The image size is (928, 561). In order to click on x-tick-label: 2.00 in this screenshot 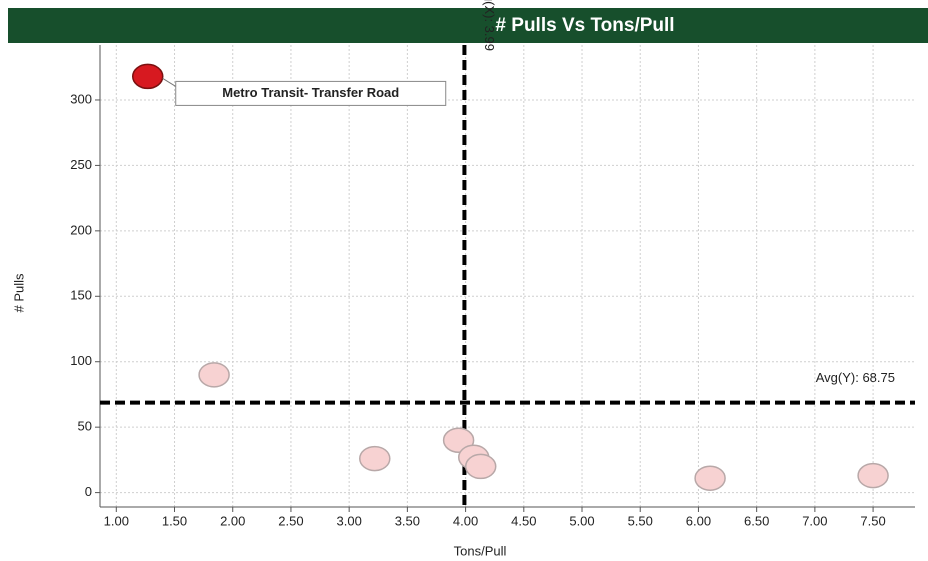, I will do `click(232, 520)`.